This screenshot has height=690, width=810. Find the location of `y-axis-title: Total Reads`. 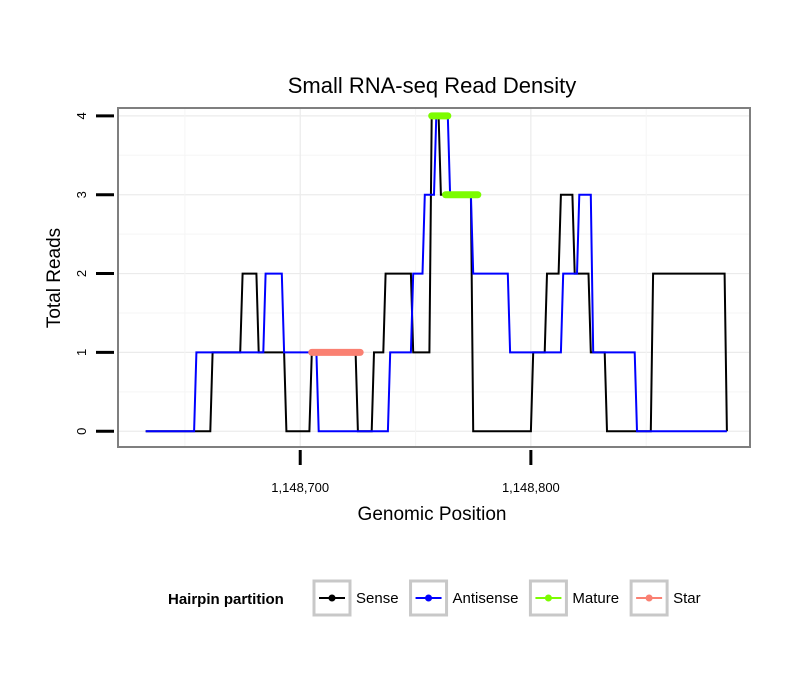

y-axis-title: Total Reads is located at coordinates (54, 278).